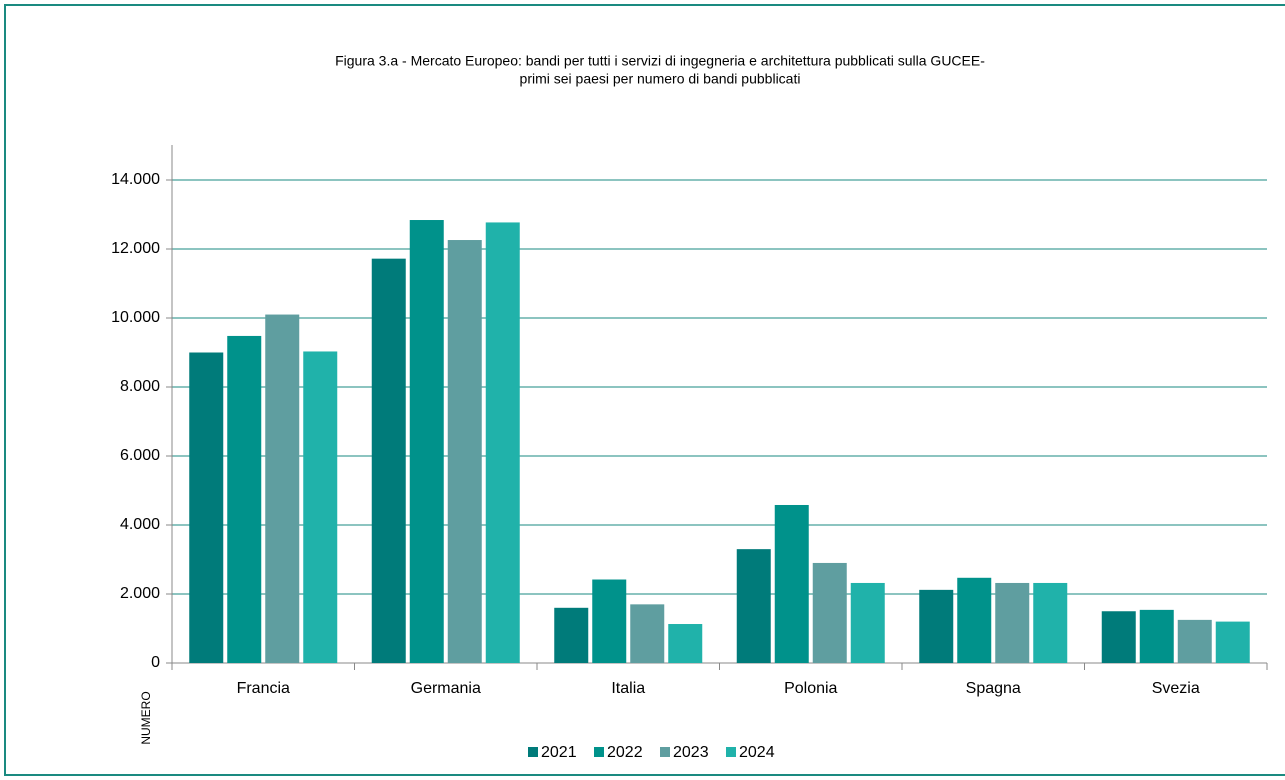 Image resolution: width=1285 pixels, height=780 pixels. What do you see at coordinates (1176, 688) in the screenshot?
I see `x-tick-label: Svezia` at bounding box center [1176, 688].